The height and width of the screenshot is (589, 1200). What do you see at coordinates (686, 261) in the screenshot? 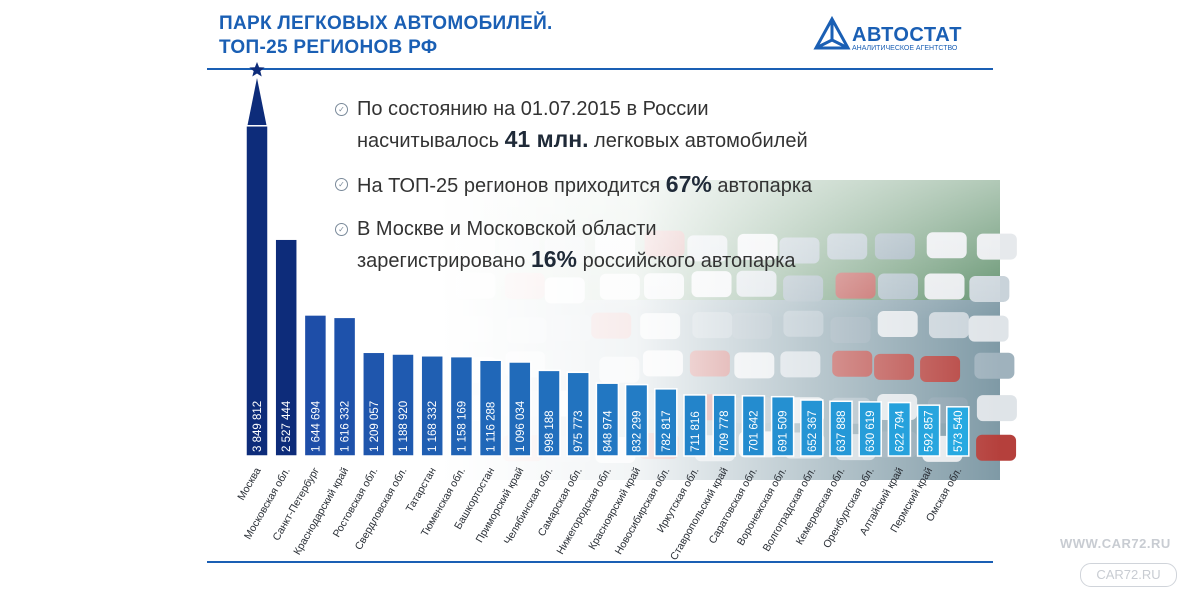
I see `fact-3-tail: российского автопарка` at bounding box center [686, 261].